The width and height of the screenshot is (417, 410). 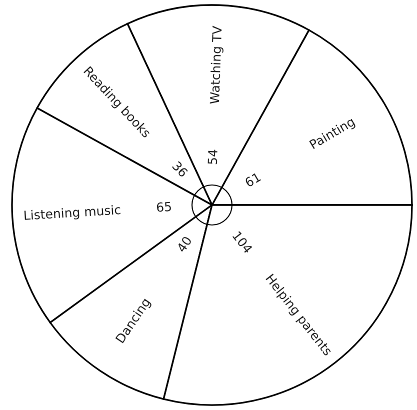 What do you see at coordinates (253, 180) in the screenshot?
I see `data-label: 61` at bounding box center [253, 180].